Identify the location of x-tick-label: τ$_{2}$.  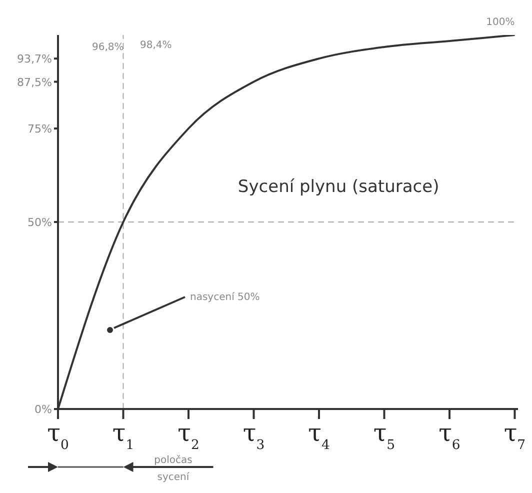
(189, 435).